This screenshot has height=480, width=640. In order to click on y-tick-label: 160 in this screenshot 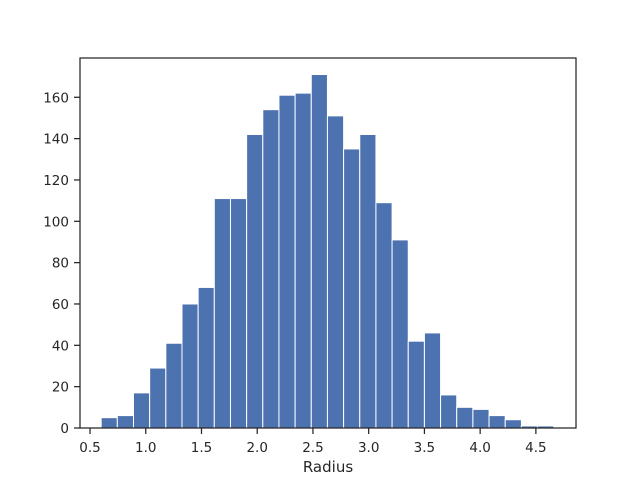, I will do `click(56, 98)`.